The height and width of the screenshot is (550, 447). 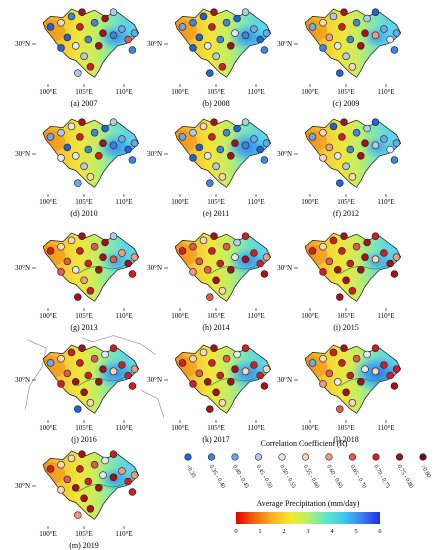 I want to click on map-panel-k: 30°N 100°E 105°E 110°E (k) 2017, so click(x=209, y=394).